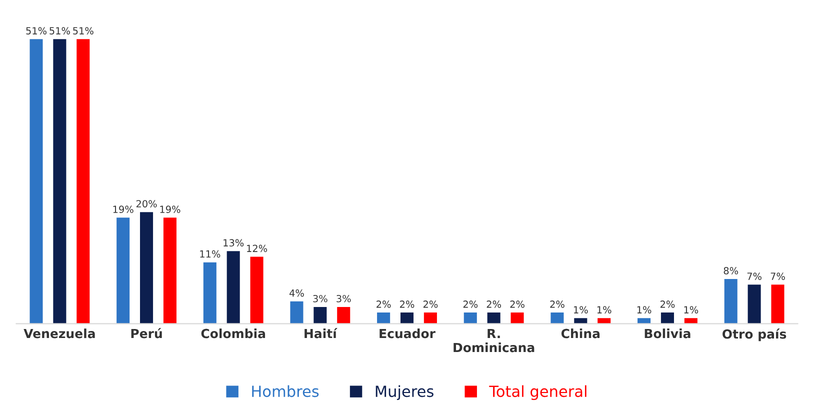 This screenshot has width=814, height=415. What do you see at coordinates (59, 333) in the screenshot?
I see `x-tick-label: Venezuela` at bounding box center [59, 333].